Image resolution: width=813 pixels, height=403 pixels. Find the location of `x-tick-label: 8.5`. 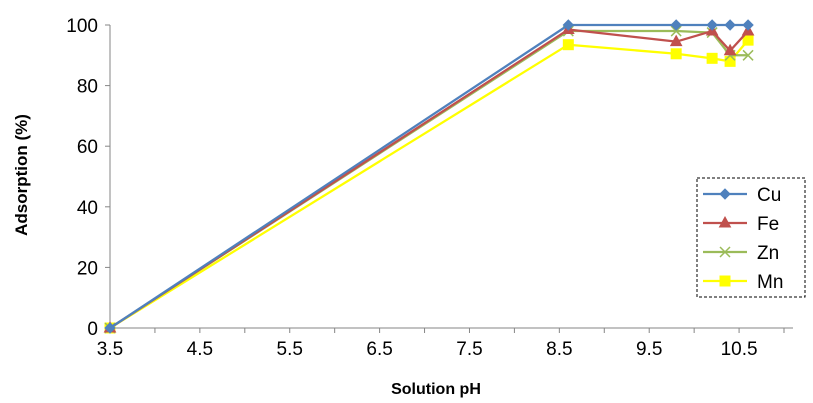

x-tick-label: 8.5 is located at coordinates (559, 349).